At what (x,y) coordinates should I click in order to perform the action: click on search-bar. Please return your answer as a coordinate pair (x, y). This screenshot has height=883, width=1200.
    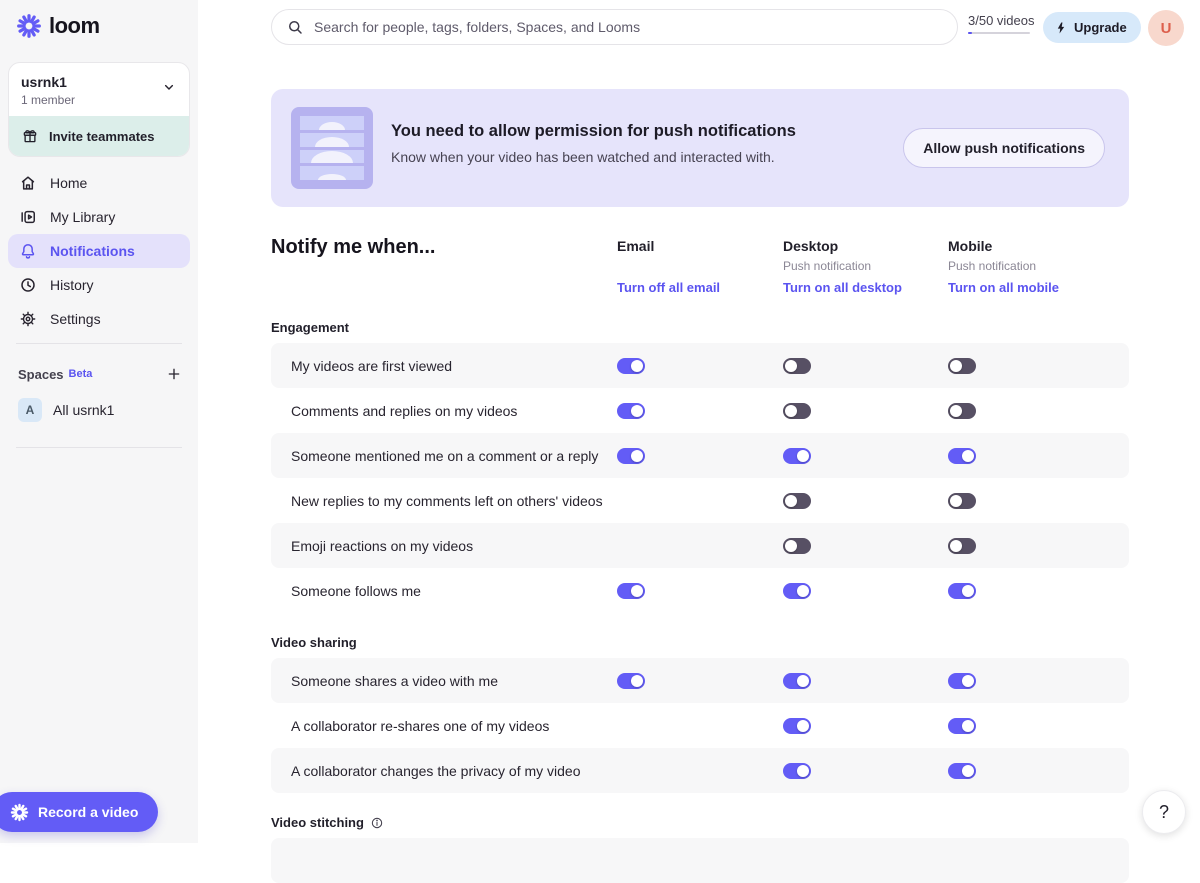
    Looking at the image, I should click on (614, 27).